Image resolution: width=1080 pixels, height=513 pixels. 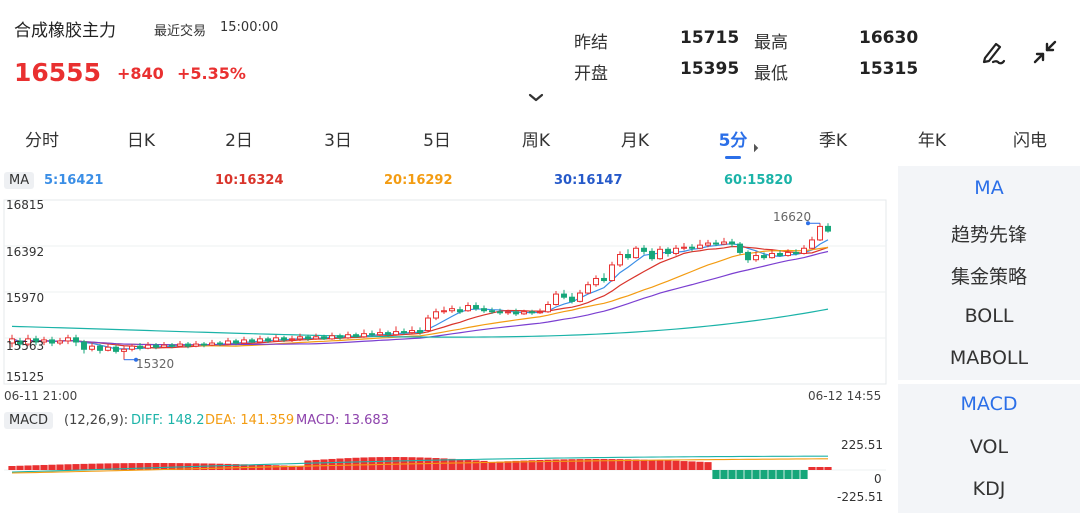 I want to click on tab-year-k: 年K, so click(x=932, y=141).